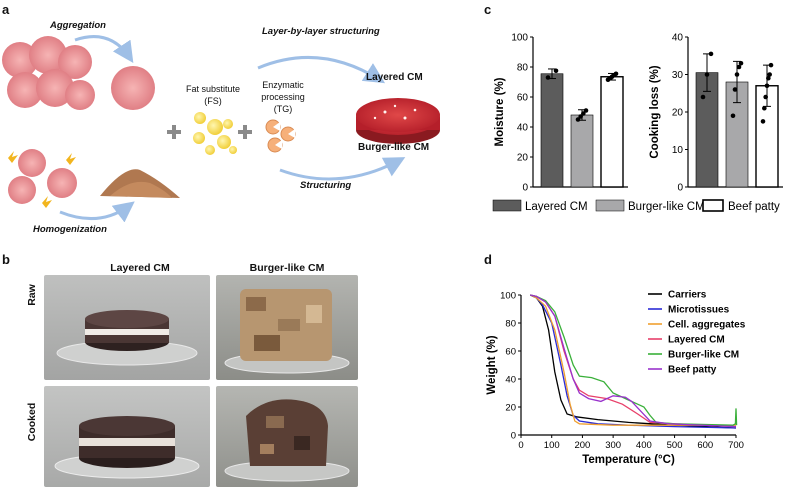 Image resolution: width=798 pixels, height=489 pixels. What do you see at coordinates (488, 9) in the screenshot?
I see `panel-letter-c: c` at bounding box center [488, 9].